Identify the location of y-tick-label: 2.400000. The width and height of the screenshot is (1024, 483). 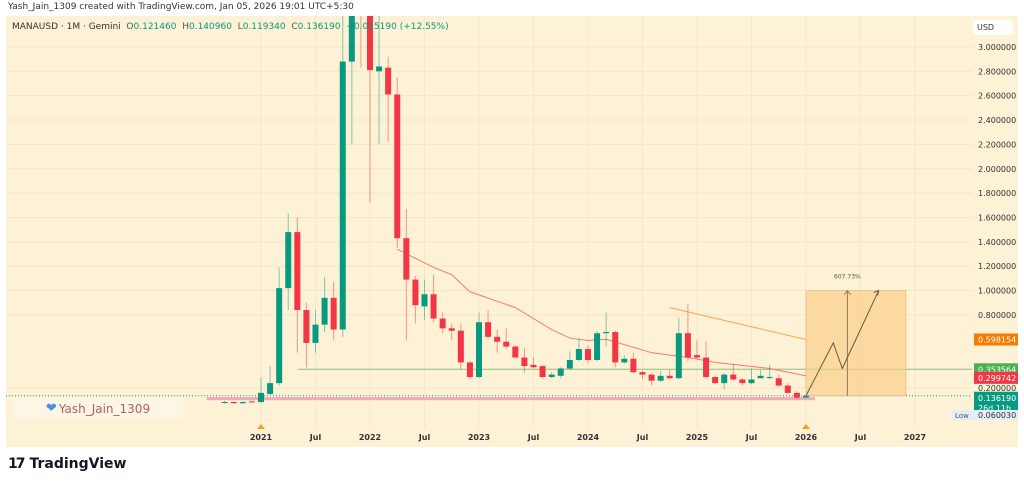
(997, 120).